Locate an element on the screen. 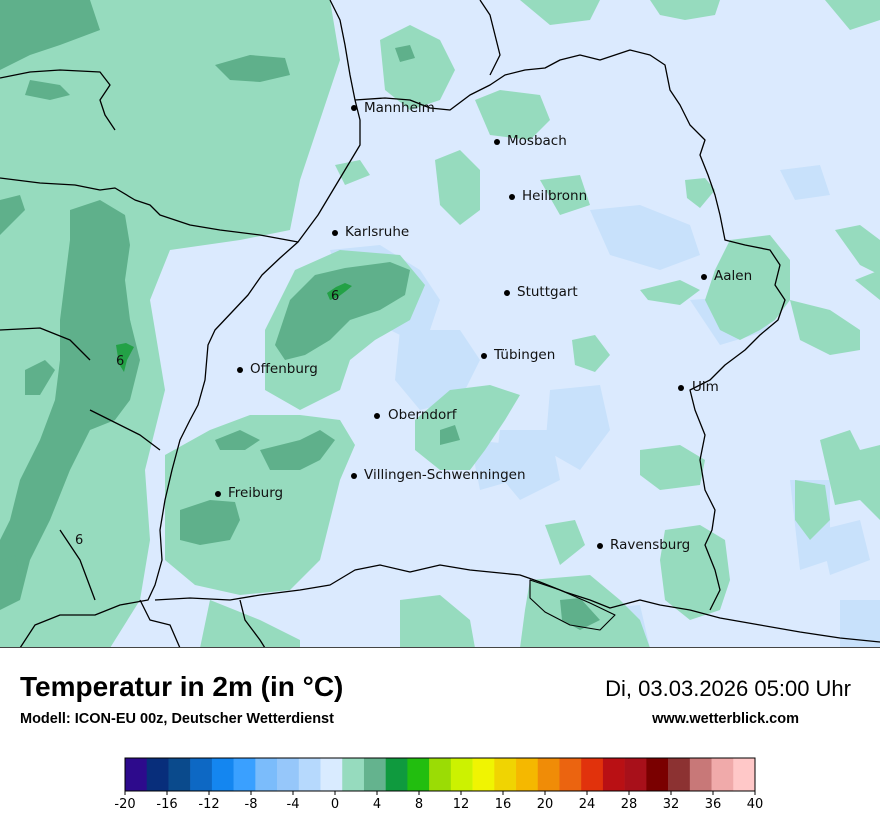 The image size is (880, 830). city-oberndorf: Oberndorf is located at coordinates (416, 415).